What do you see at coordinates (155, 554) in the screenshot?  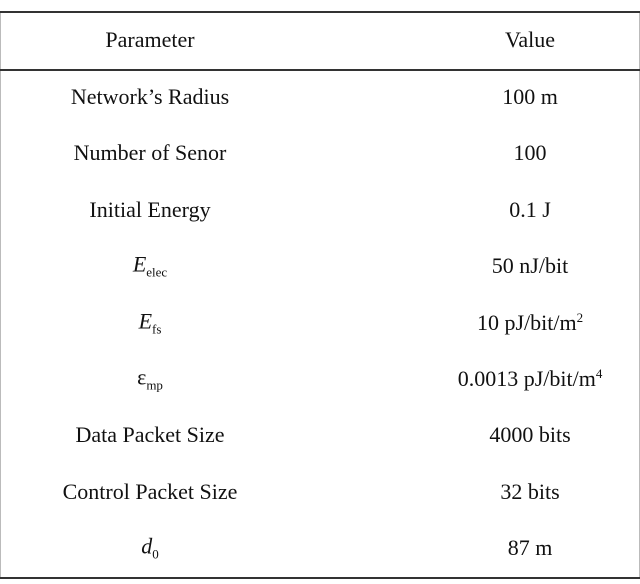 I see `subscript: 0` at bounding box center [155, 554].